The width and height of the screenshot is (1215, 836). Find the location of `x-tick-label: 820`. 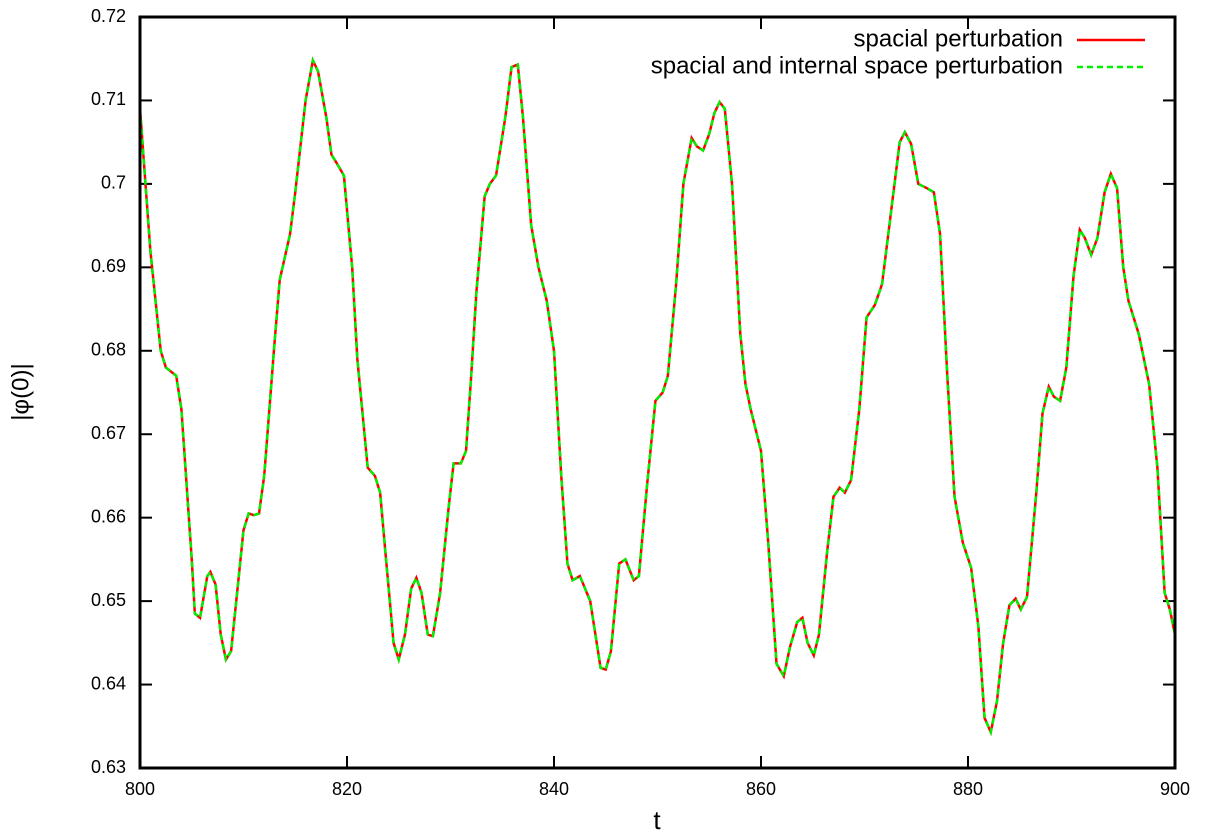

x-tick-label: 820 is located at coordinates (347, 789).